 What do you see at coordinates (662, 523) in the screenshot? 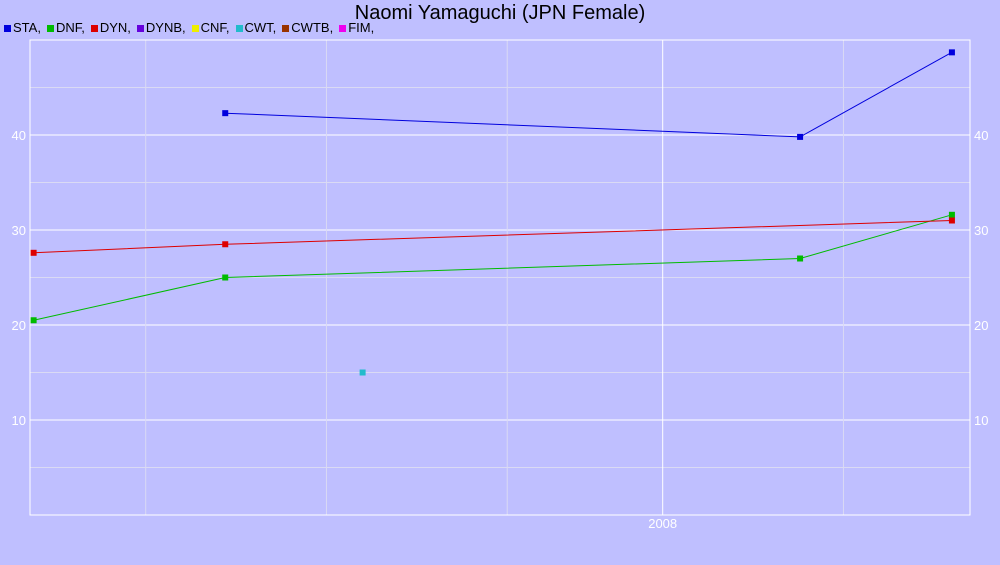
I see `x-tick-label: 2008` at bounding box center [662, 523].